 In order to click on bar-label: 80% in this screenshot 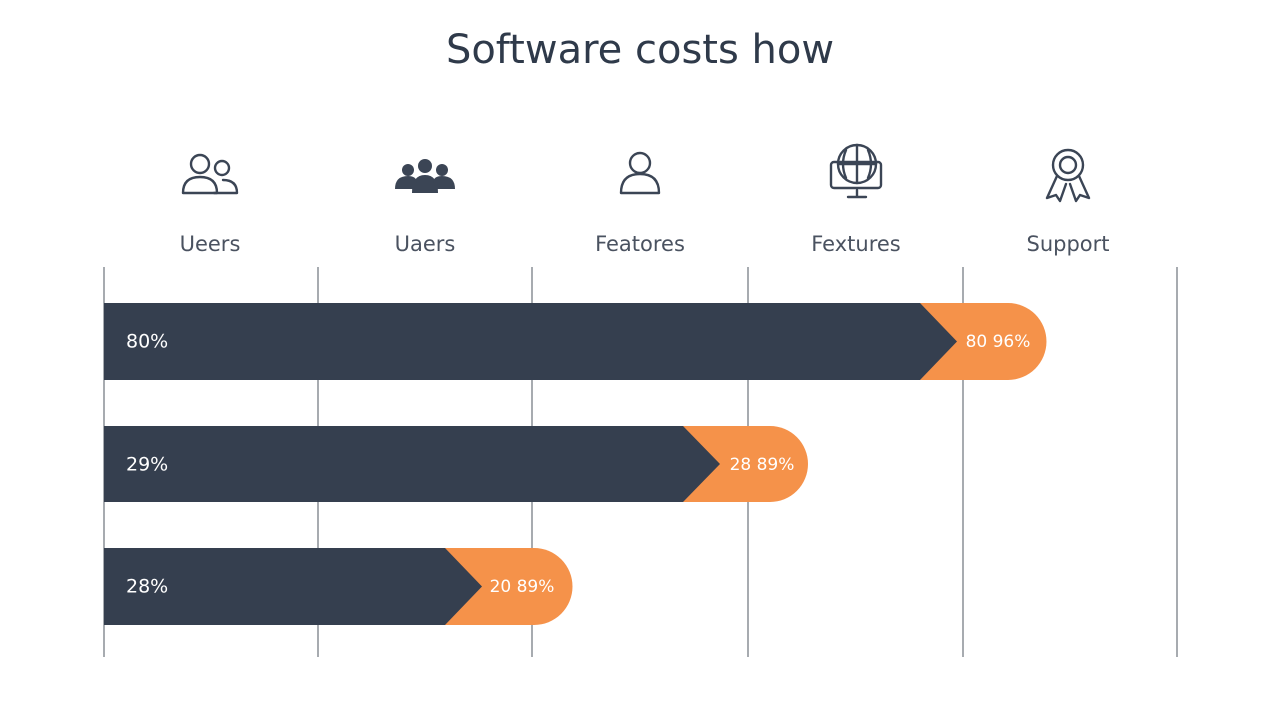, I will do `click(147, 342)`.